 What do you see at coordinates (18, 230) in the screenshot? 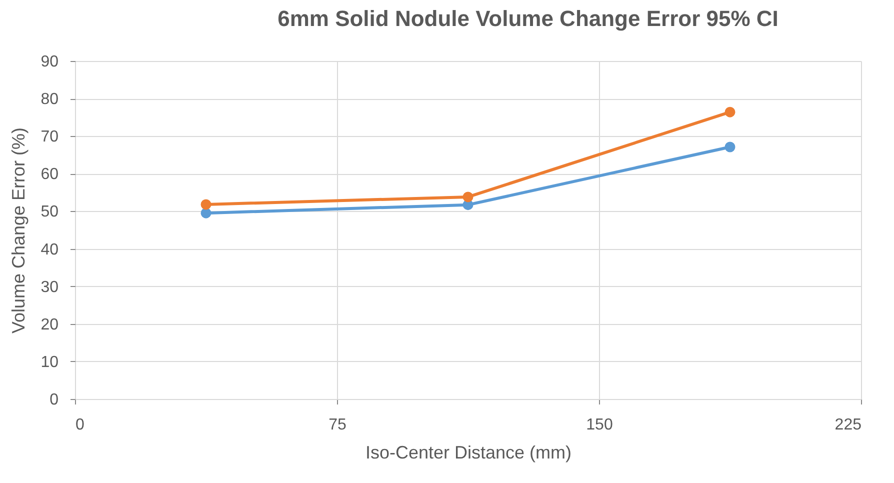
I see `y-axis-title: Volume Change Error (%)` at bounding box center [18, 230].